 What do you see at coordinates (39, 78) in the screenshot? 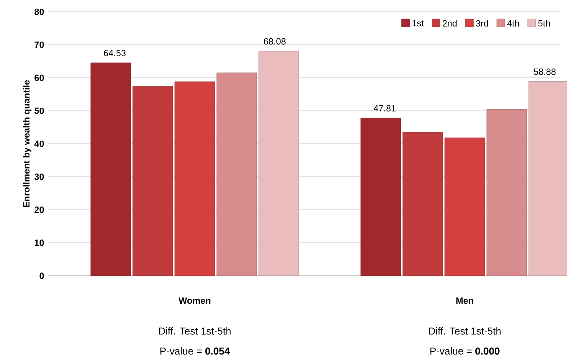
I see `y-tick-label: 60` at bounding box center [39, 78].